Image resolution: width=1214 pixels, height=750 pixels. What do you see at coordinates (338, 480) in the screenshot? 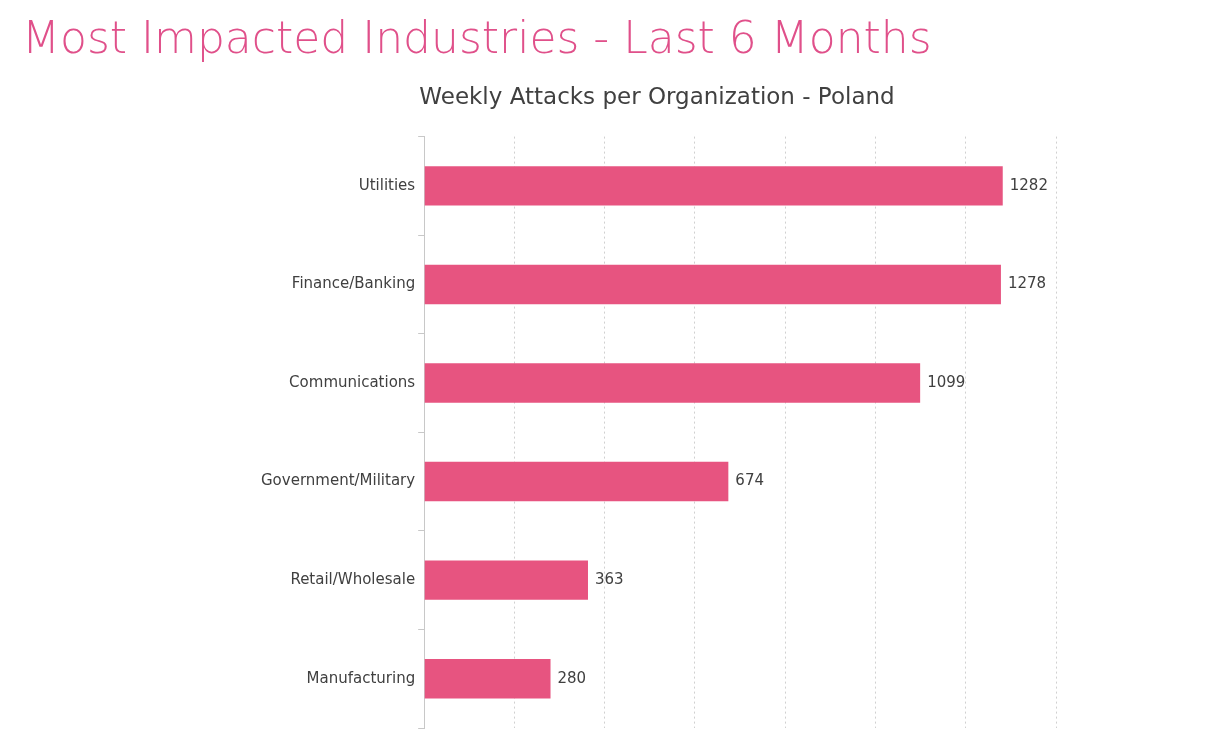
I see `y-tick-label: Government/Military` at bounding box center [338, 480].